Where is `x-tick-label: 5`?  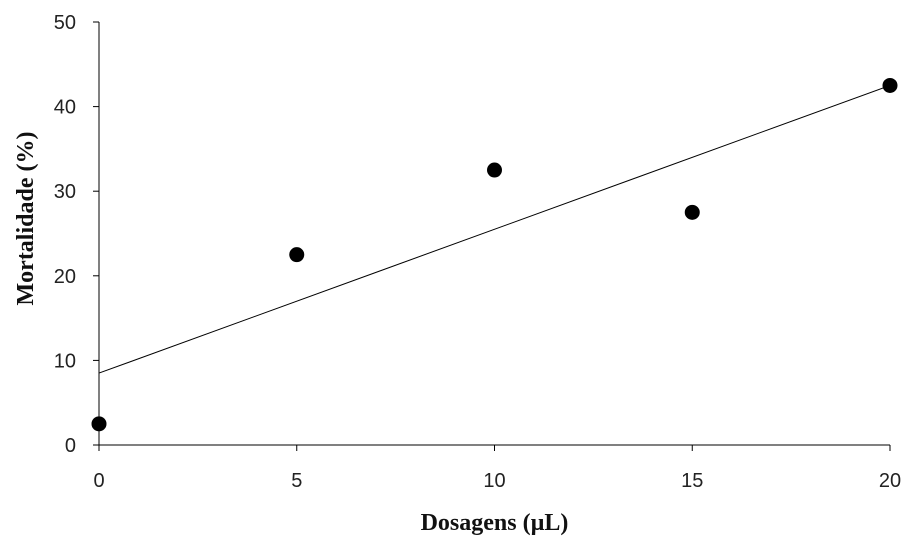 x-tick-label: 5 is located at coordinates (296, 481).